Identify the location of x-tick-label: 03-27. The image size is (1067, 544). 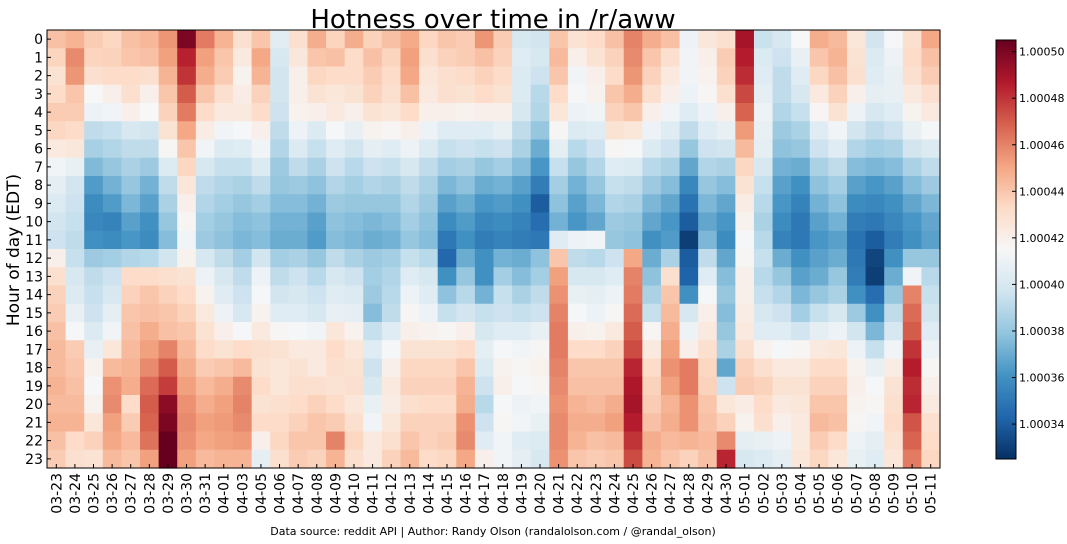
(132, 493).